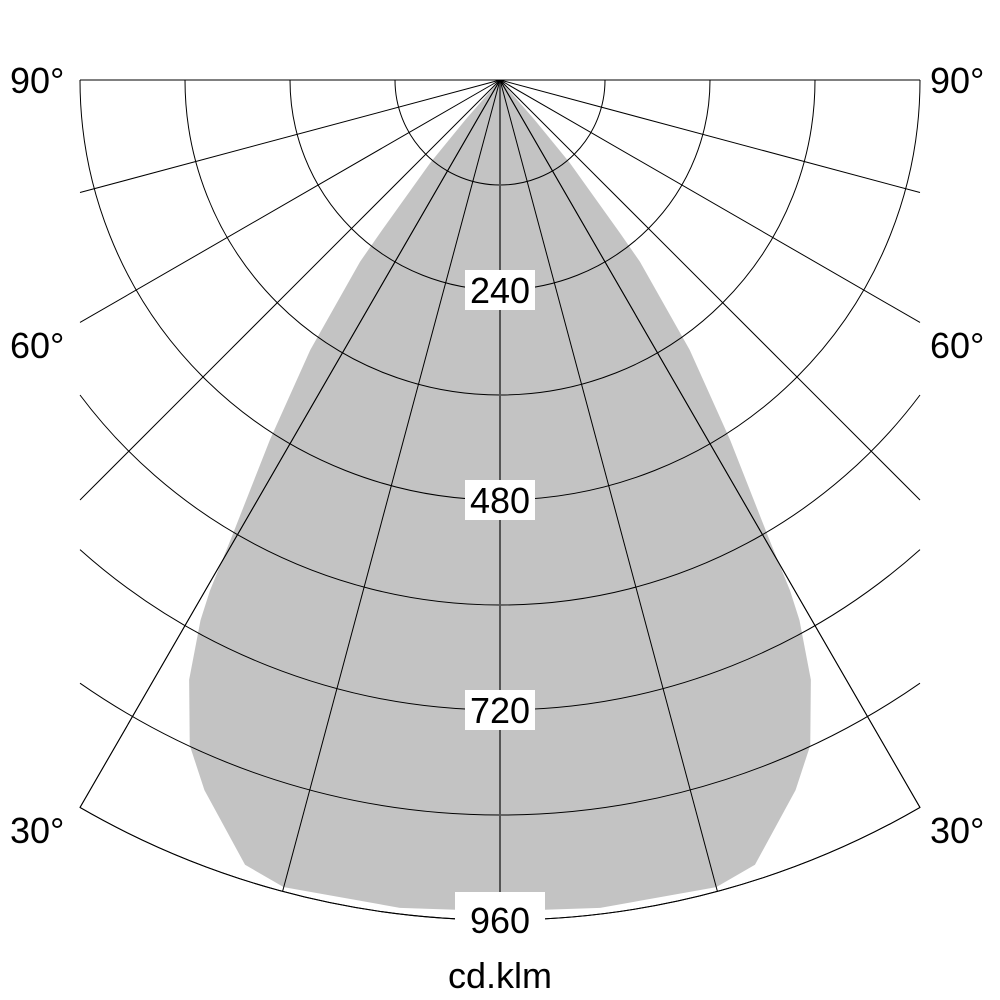 This screenshot has width=1000, height=1000. I want to click on angle-line--60, so click(290, 201).